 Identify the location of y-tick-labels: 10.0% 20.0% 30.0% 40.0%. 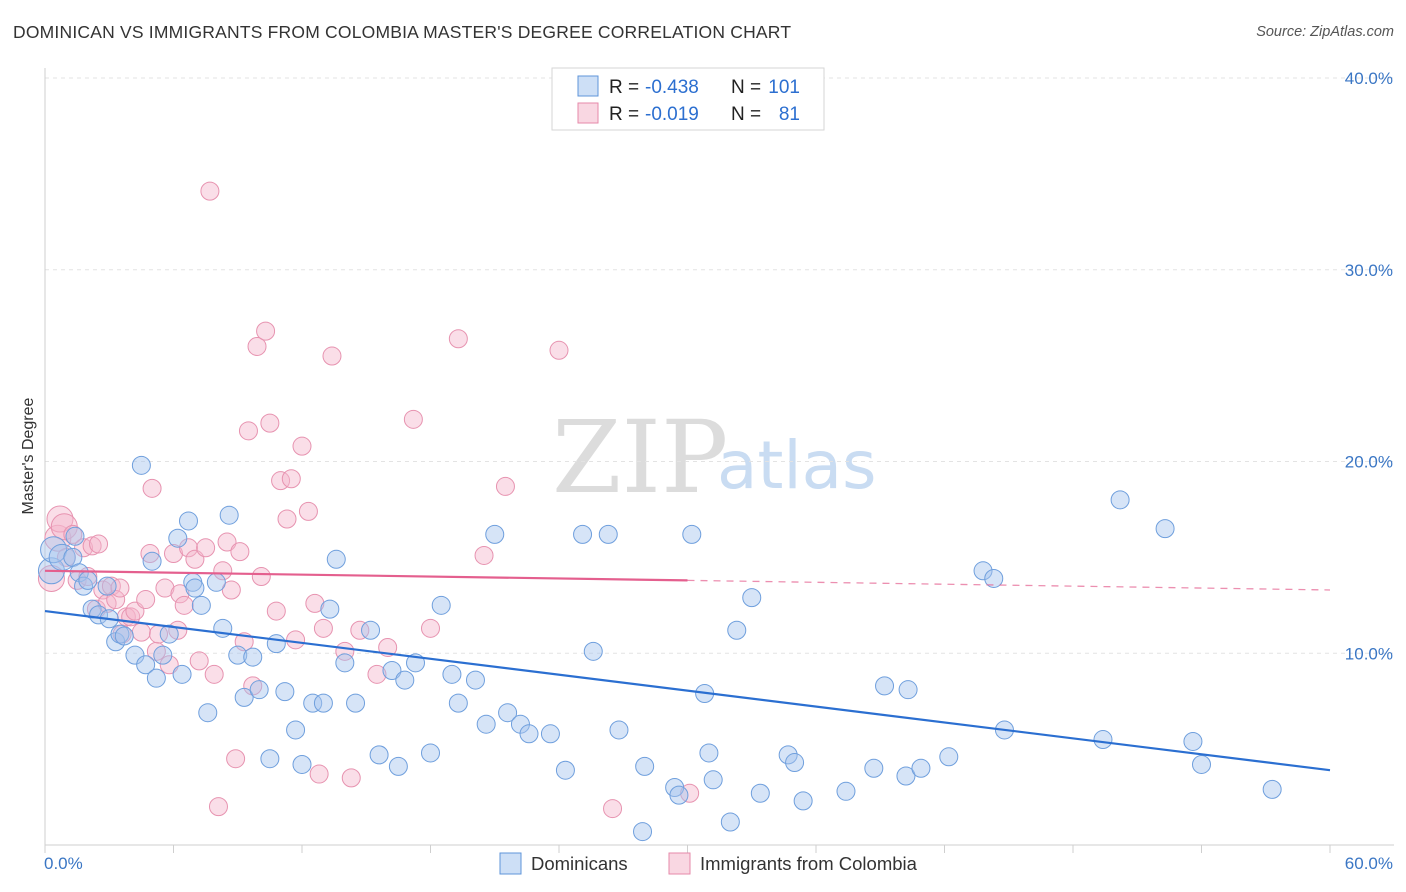
(1369, 366).